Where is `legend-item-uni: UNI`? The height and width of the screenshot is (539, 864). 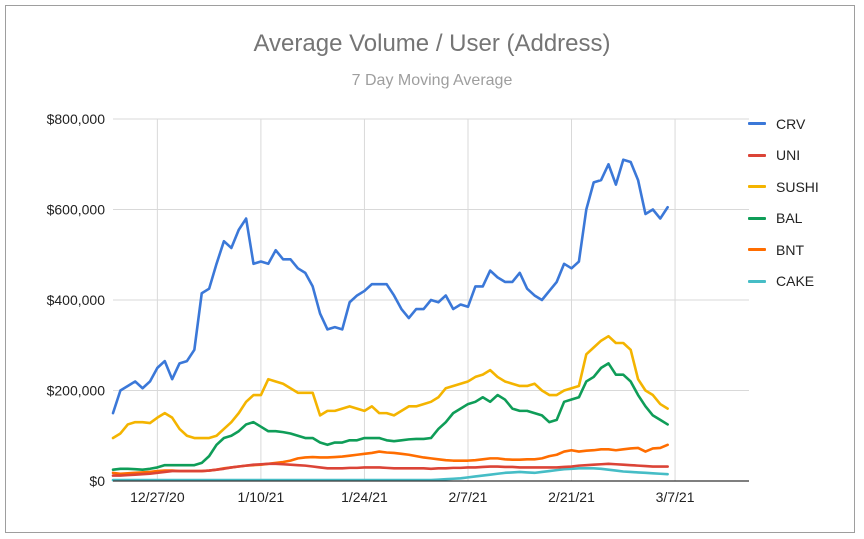 legend-item-uni: UNI is located at coordinates (783, 156).